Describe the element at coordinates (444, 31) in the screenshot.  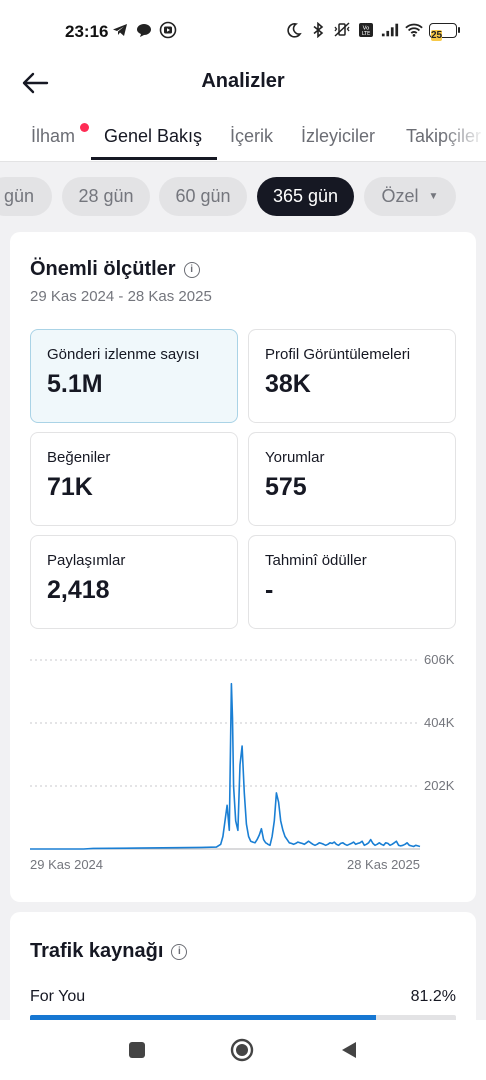
I see `battery-icon: 25` at that location.